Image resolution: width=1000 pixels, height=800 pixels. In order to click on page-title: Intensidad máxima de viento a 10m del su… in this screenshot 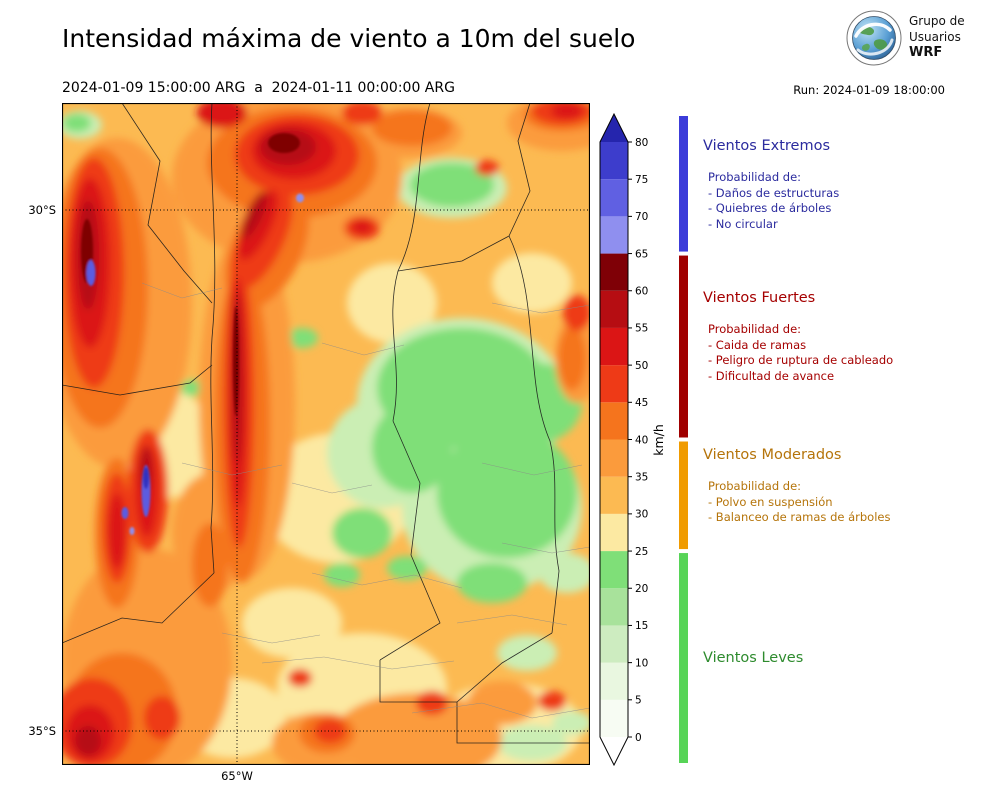, I will do `click(349, 38)`.